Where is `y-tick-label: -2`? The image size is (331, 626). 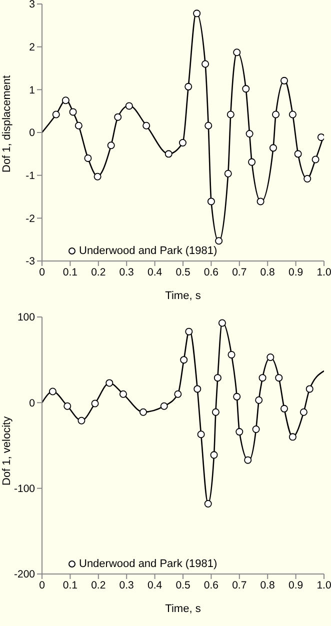
y-tick-label: -2 is located at coordinates (31, 218).